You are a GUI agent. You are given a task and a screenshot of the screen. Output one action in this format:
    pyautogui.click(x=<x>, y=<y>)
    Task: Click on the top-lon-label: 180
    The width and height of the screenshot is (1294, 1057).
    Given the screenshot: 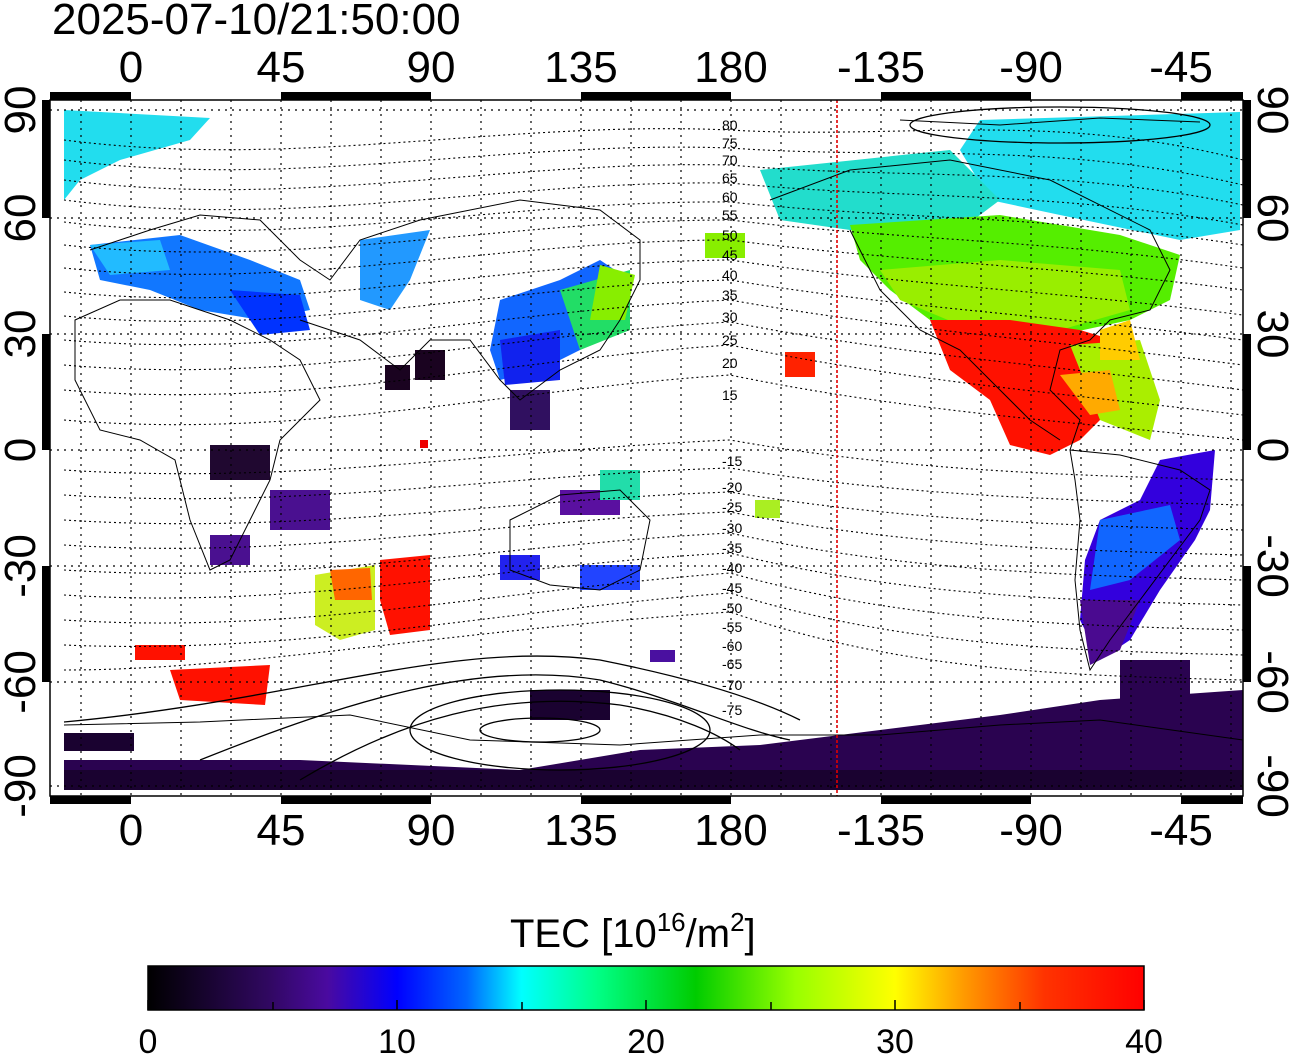 What is the action you would take?
    pyautogui.click(x=730, y=67)
    